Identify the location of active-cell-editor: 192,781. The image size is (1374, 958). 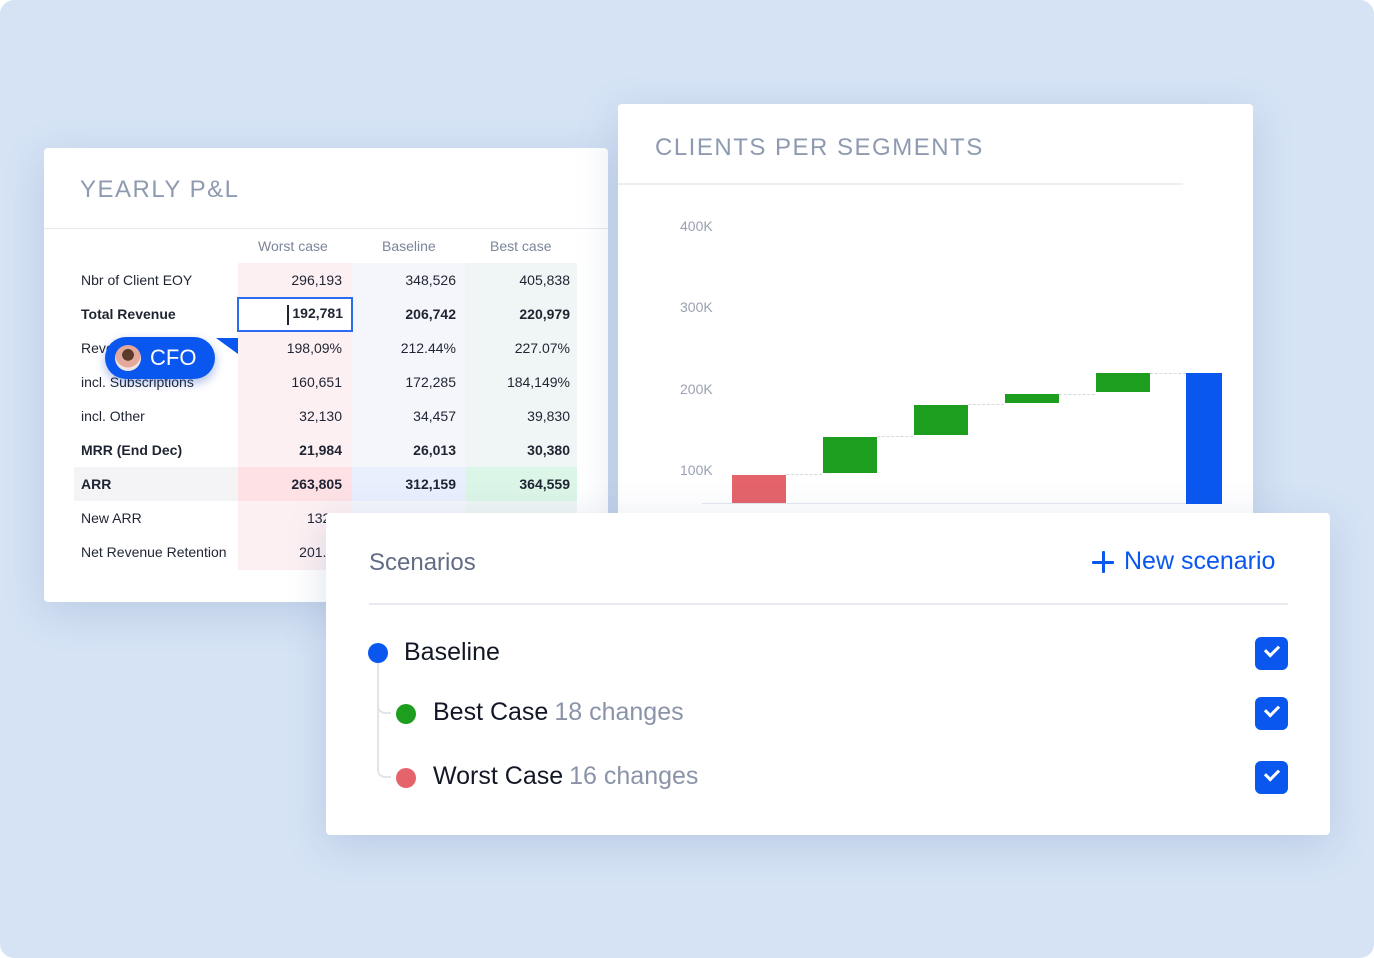
(295, 314).